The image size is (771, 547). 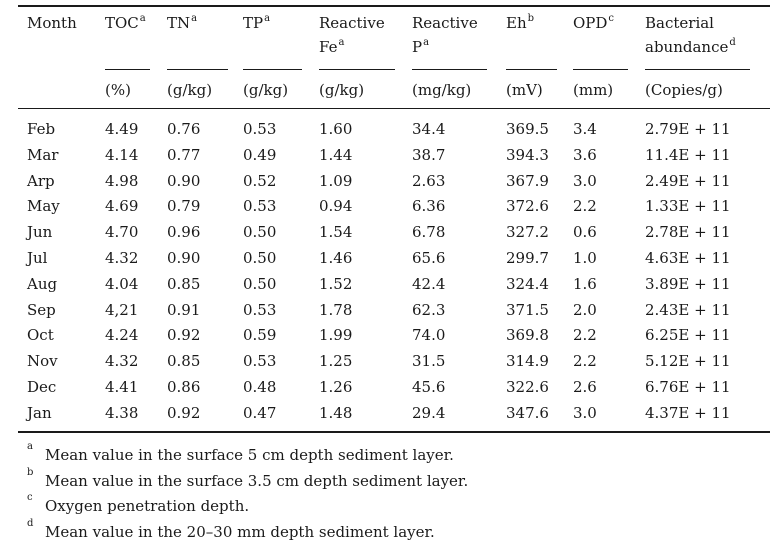 I want to click on data-cell: 29.4, so click(x=429, y=412).